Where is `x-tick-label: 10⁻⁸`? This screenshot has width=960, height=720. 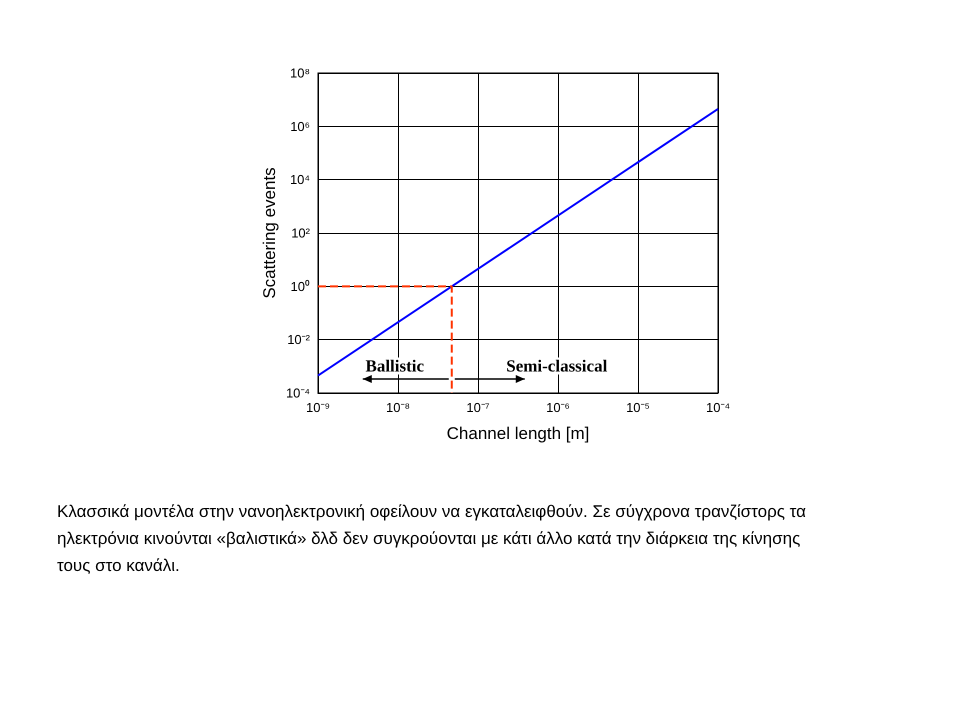
x-tick-label: 10⁻⁸ is located at coordinates (398, 407).